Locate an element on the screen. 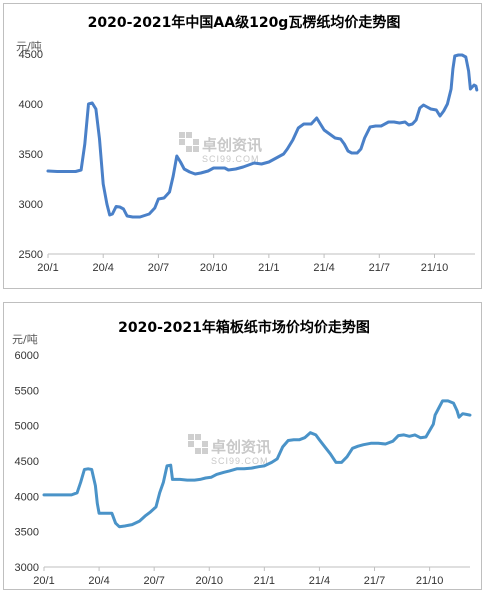 Image resolution: width=487 pixels, height=594 pixels. y-tick-label: 5000 is located at coordinates (27, 427).